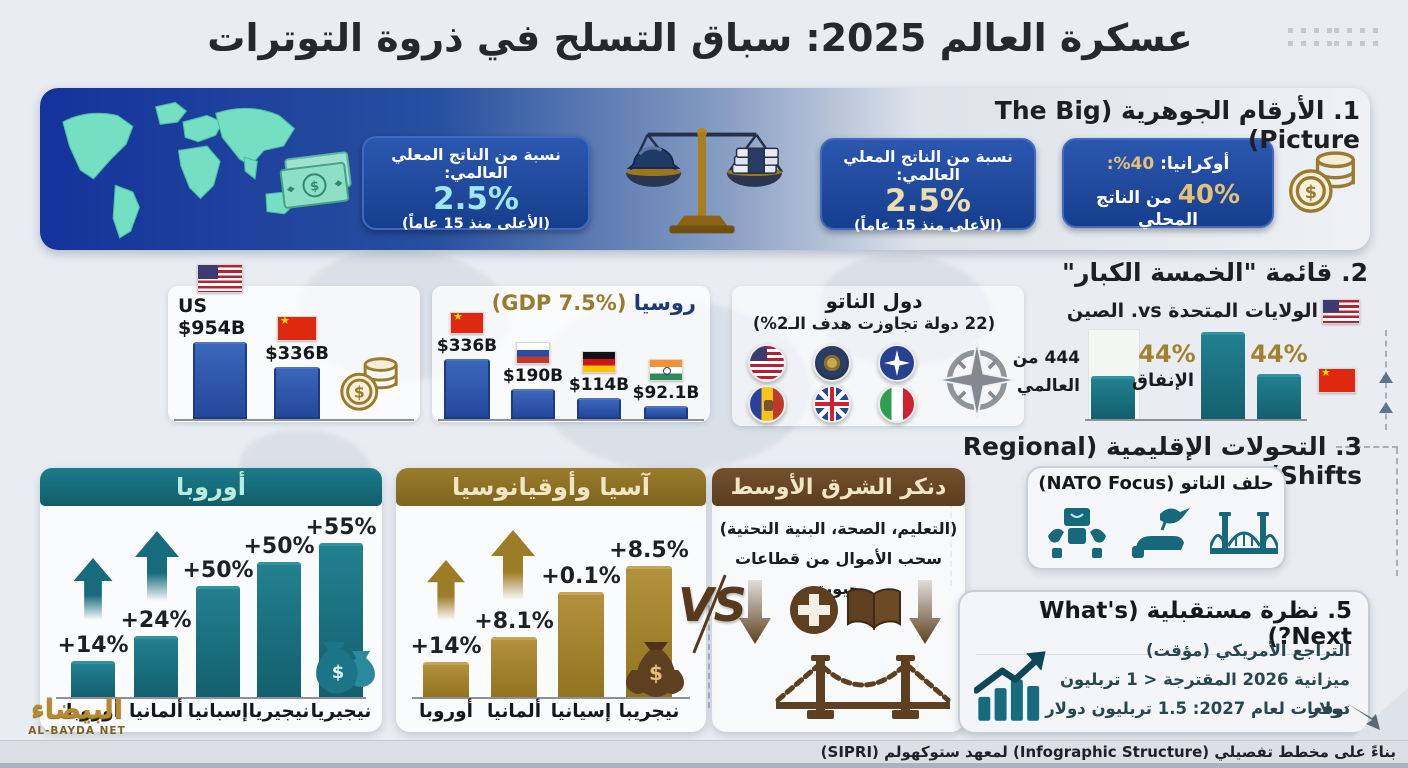  What do you see at coordinates (156, 620) in the screenshot?
I see `bar-value: +24%` at bounding box center [156, 620].